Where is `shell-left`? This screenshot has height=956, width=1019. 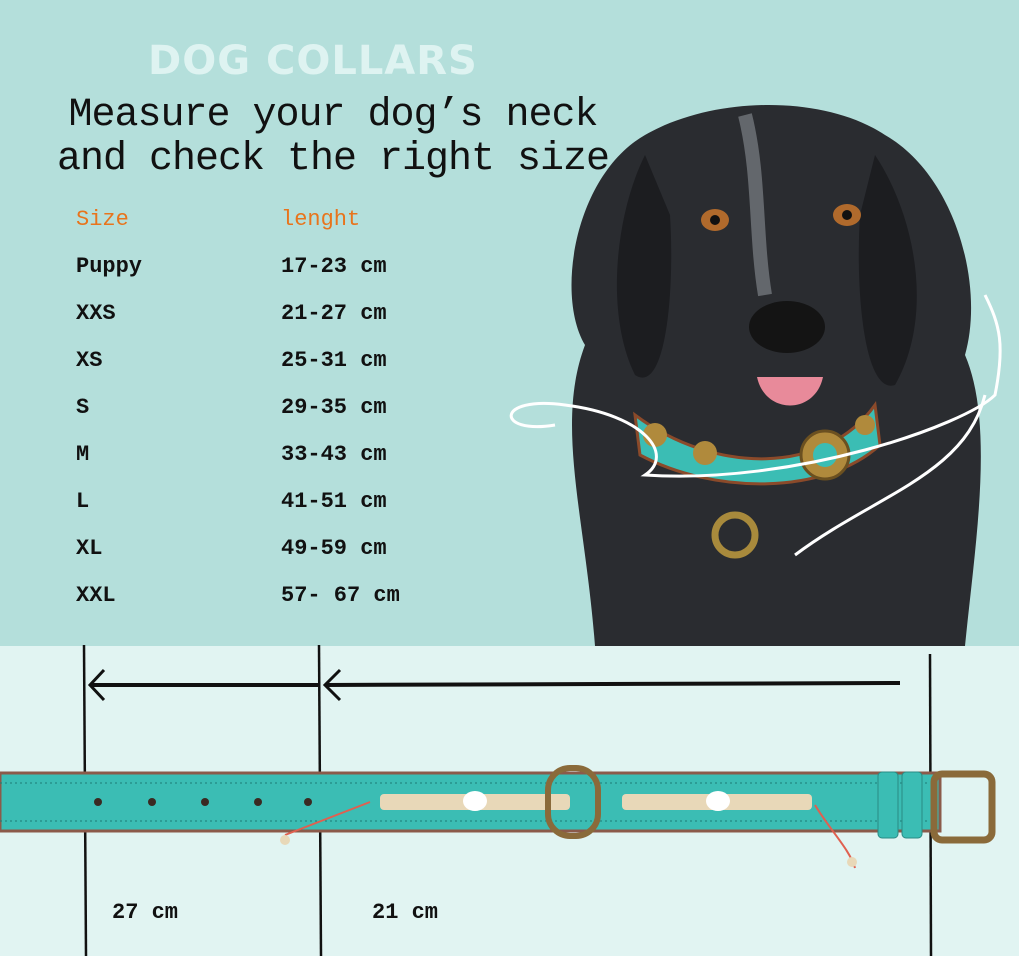
shell-left is located at coordinates (475, 801).